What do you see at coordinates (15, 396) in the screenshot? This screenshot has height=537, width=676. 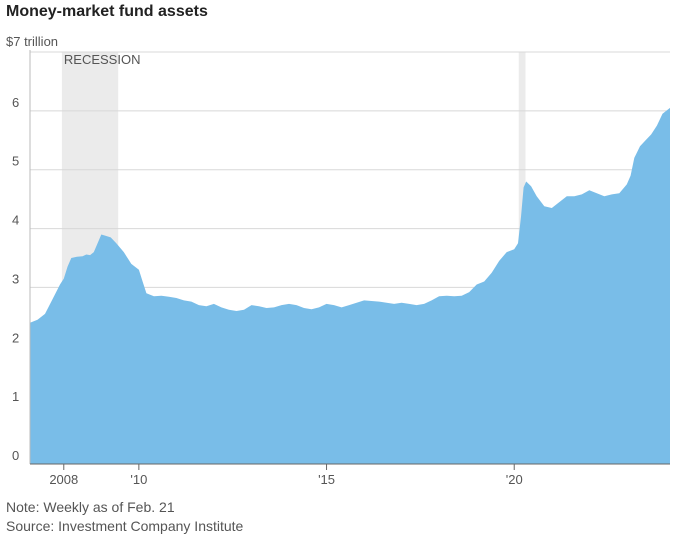 I see `y-tick-label: 1` at bounding box center [15, 396].